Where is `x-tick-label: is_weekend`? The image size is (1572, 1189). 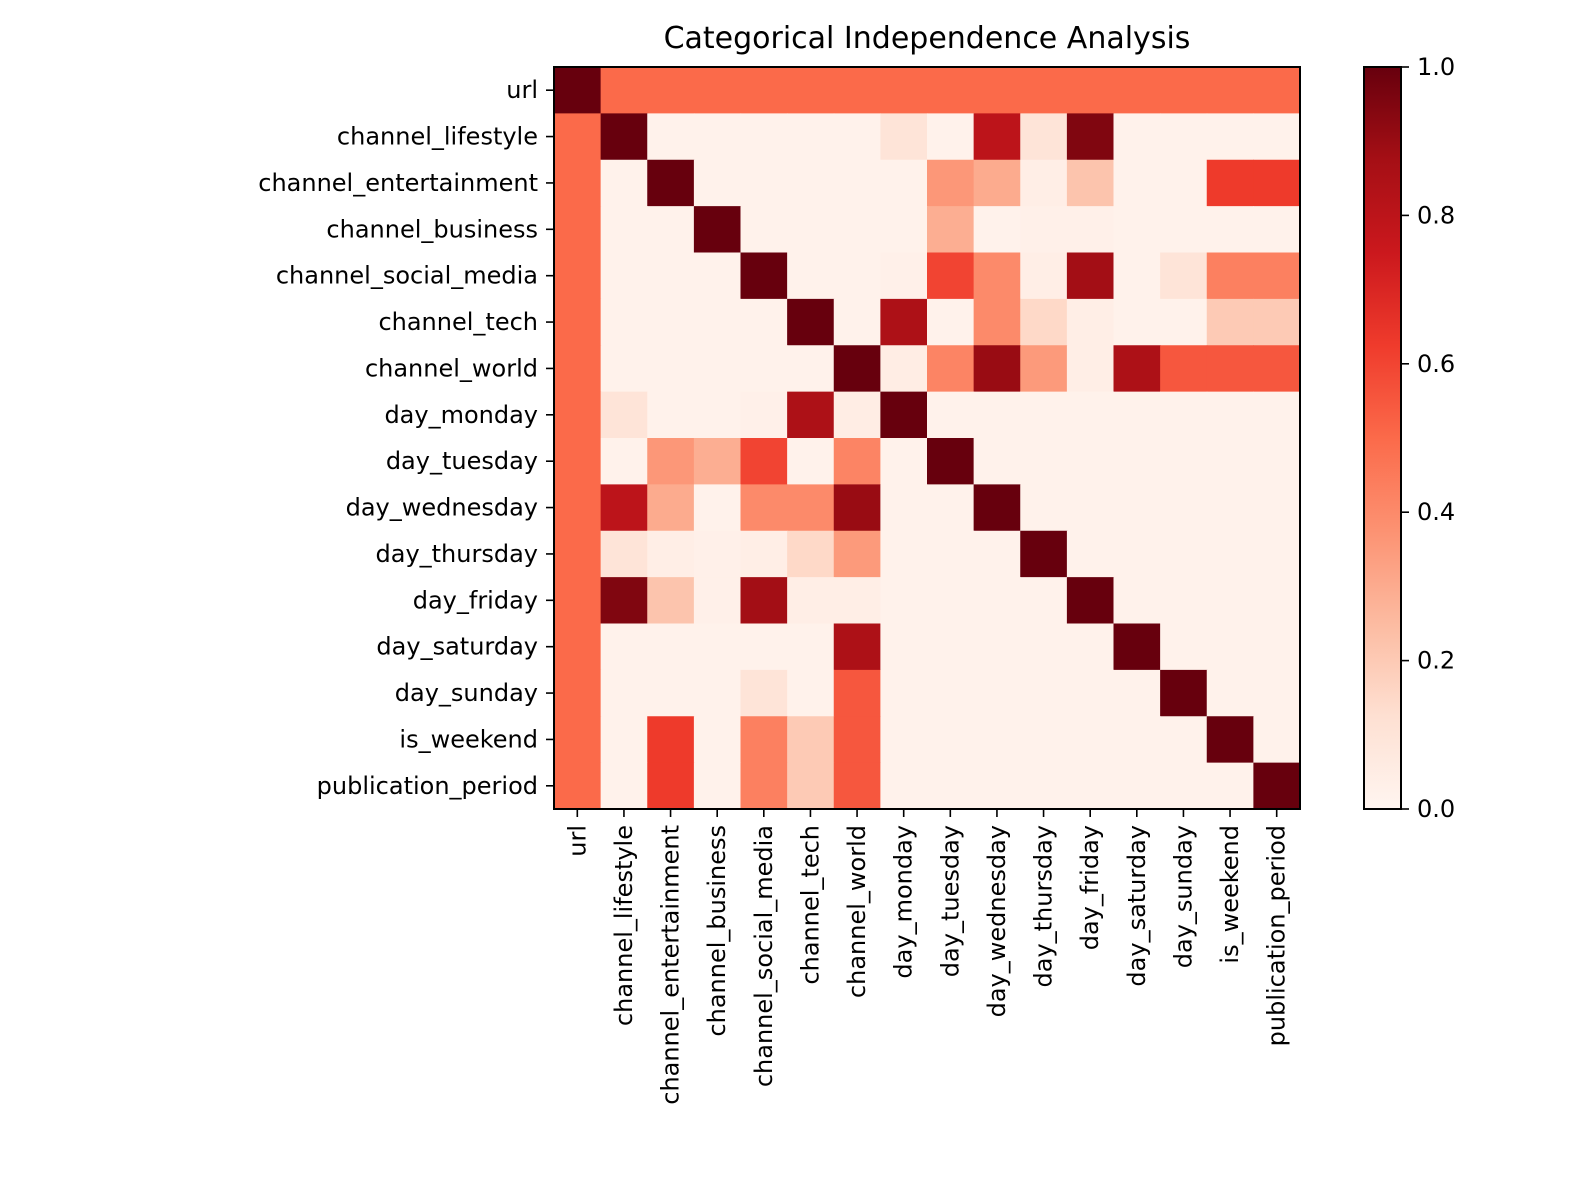
x-tick-label: is_weekend is located at coordinates (1230, 894).